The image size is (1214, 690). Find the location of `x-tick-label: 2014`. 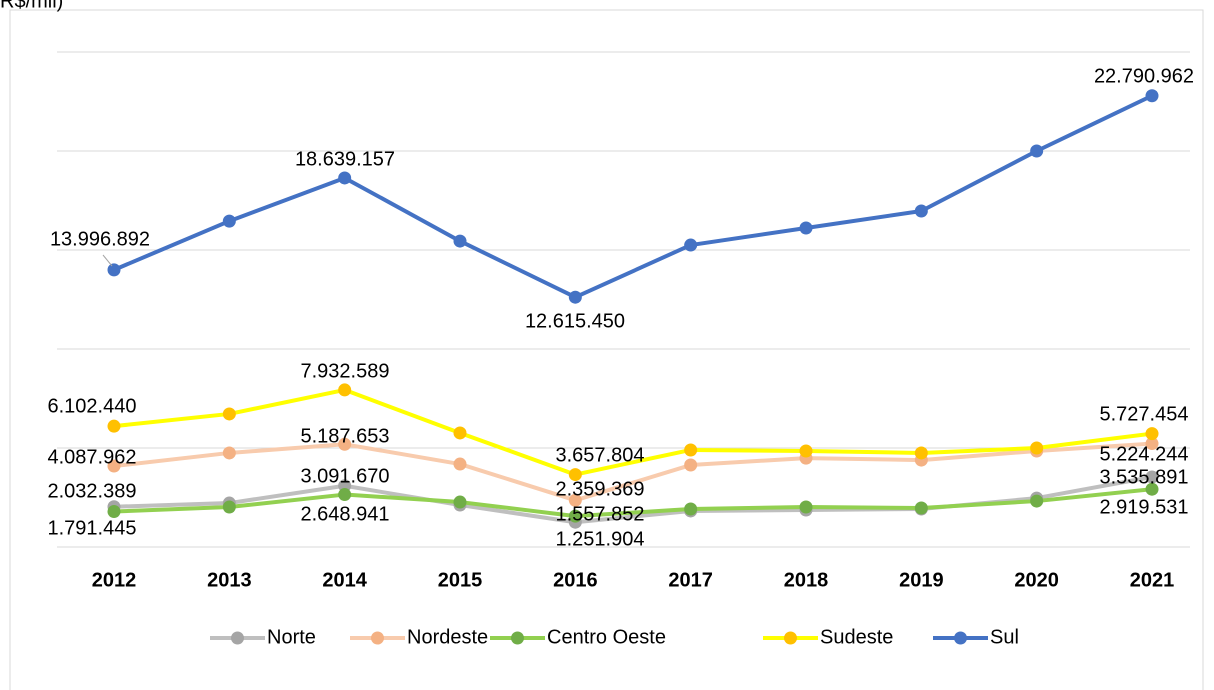

x-tick-label: 2014 is located at coordinates (344, 580).